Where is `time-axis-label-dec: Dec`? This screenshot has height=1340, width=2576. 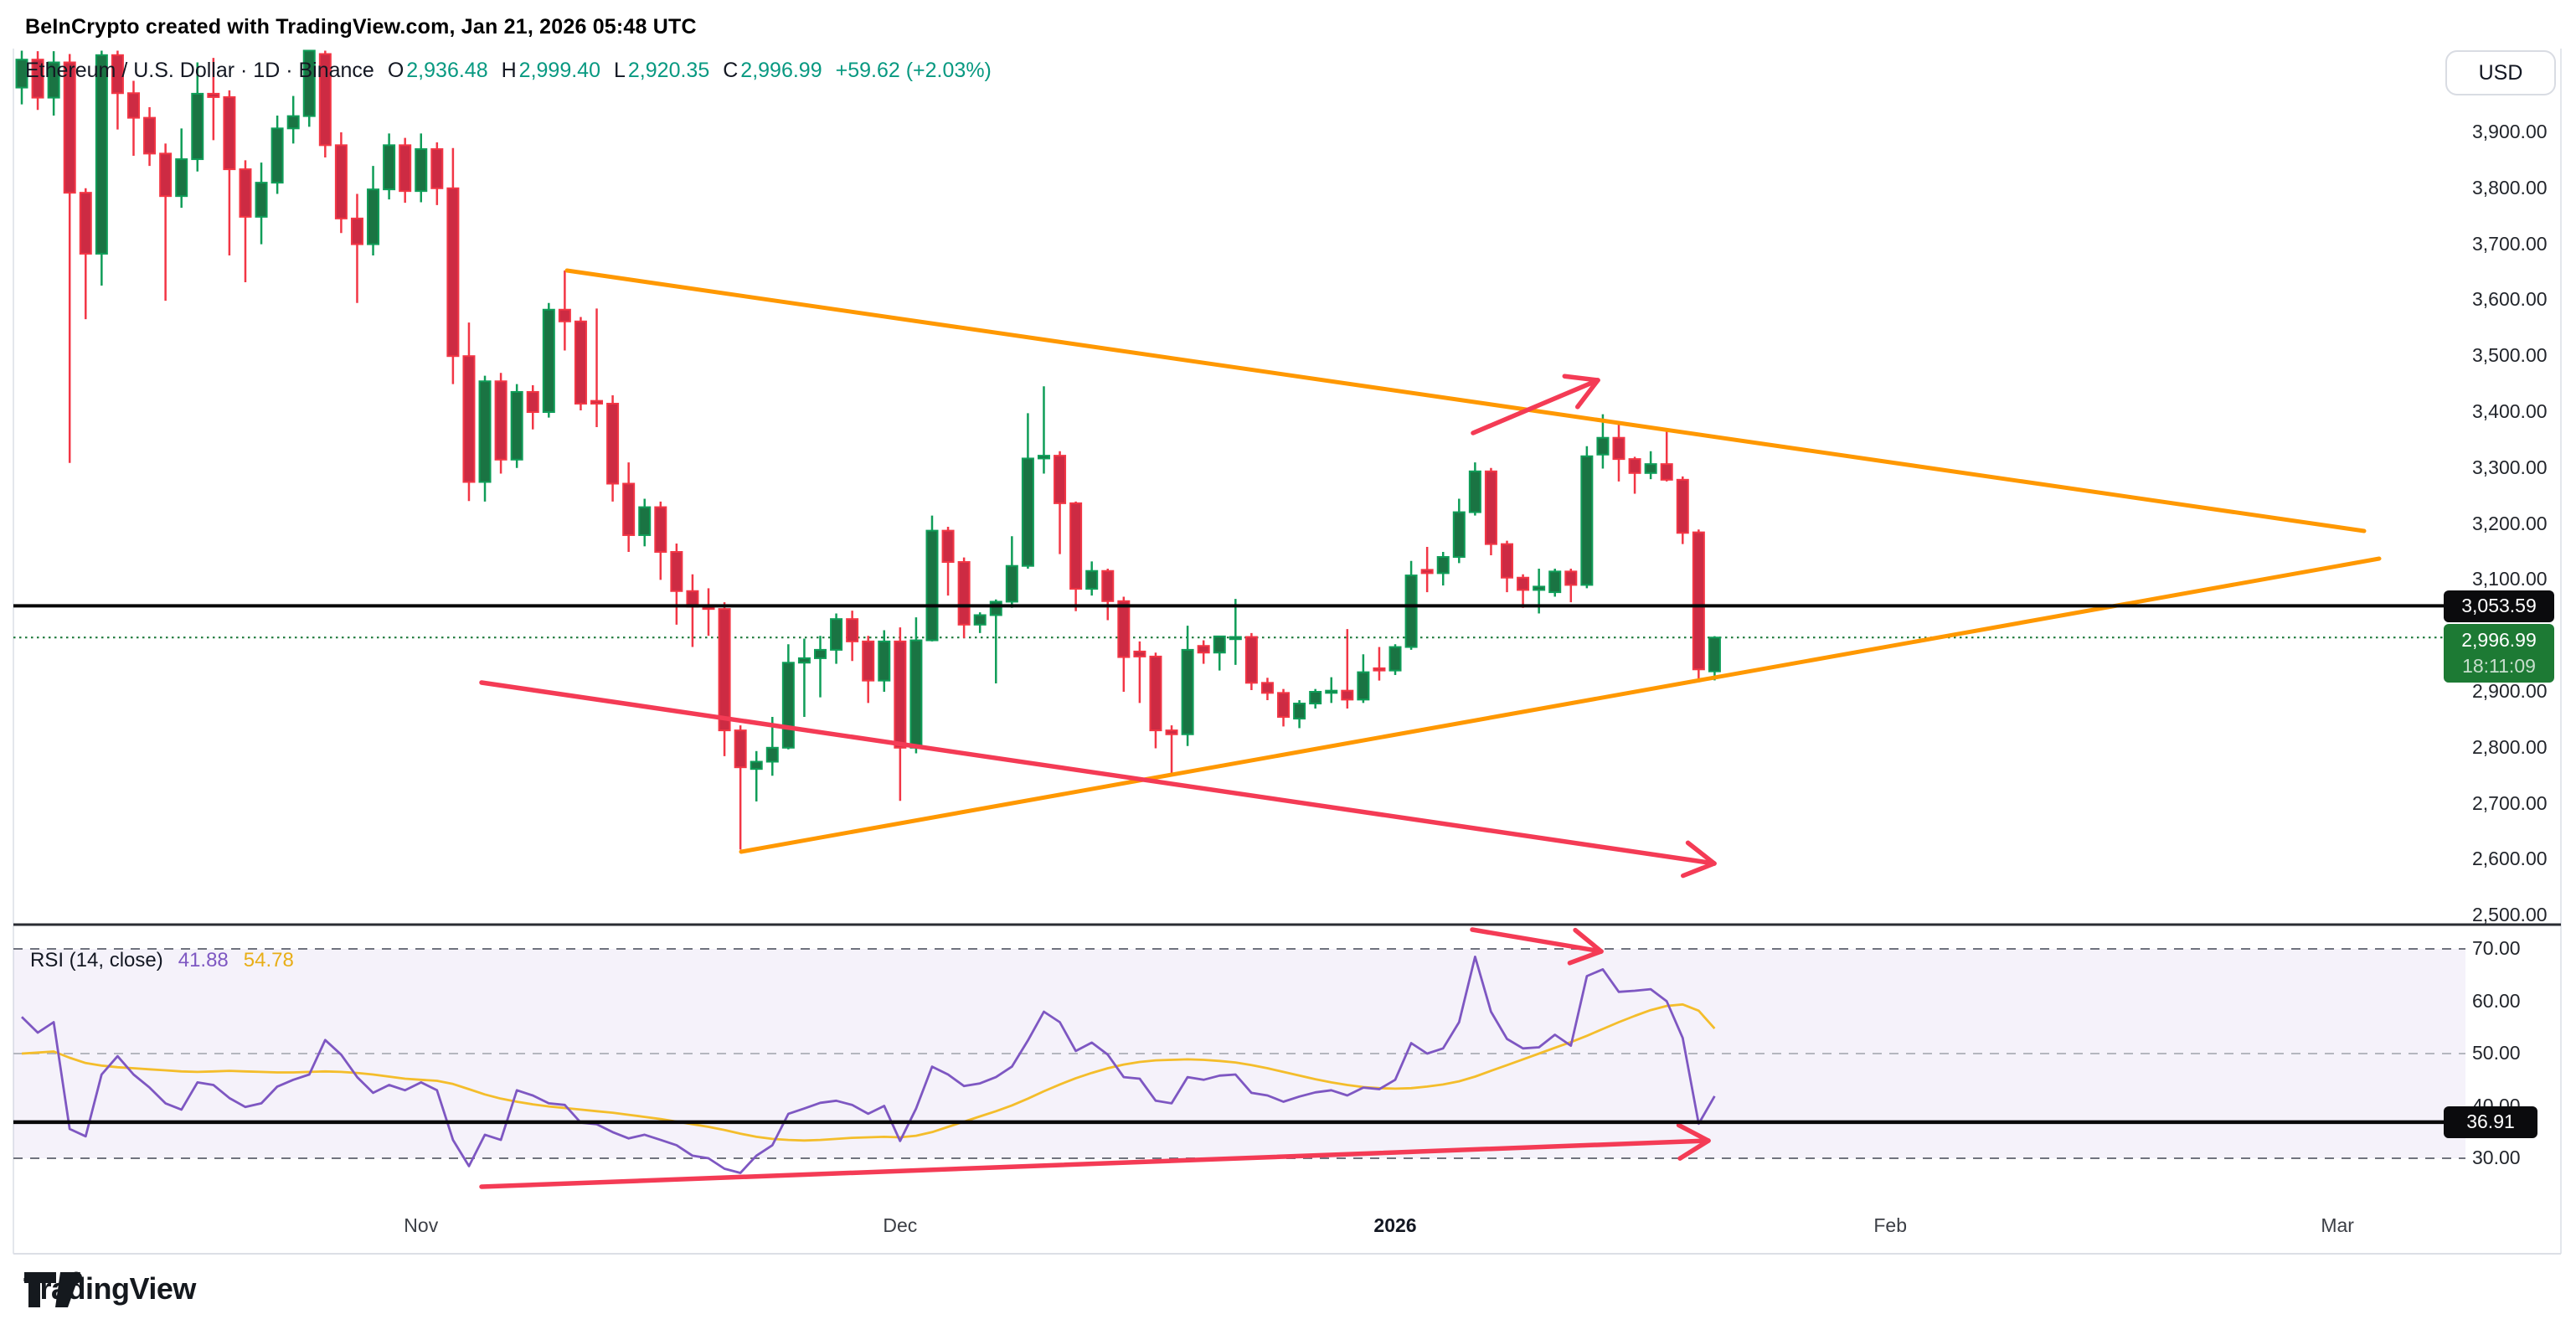 time-axis-label-dec: Dec is located at coordinates (900, 1225).